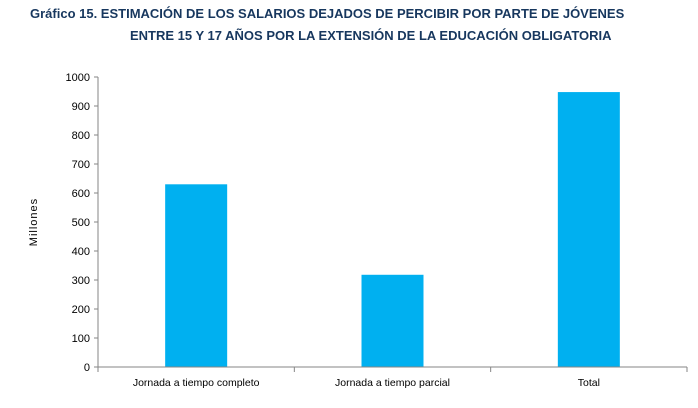  What do you see at coordinates (81, 252) in the screenshot?
I see `y-tick-label: 400` at bounding box center [81, 252].